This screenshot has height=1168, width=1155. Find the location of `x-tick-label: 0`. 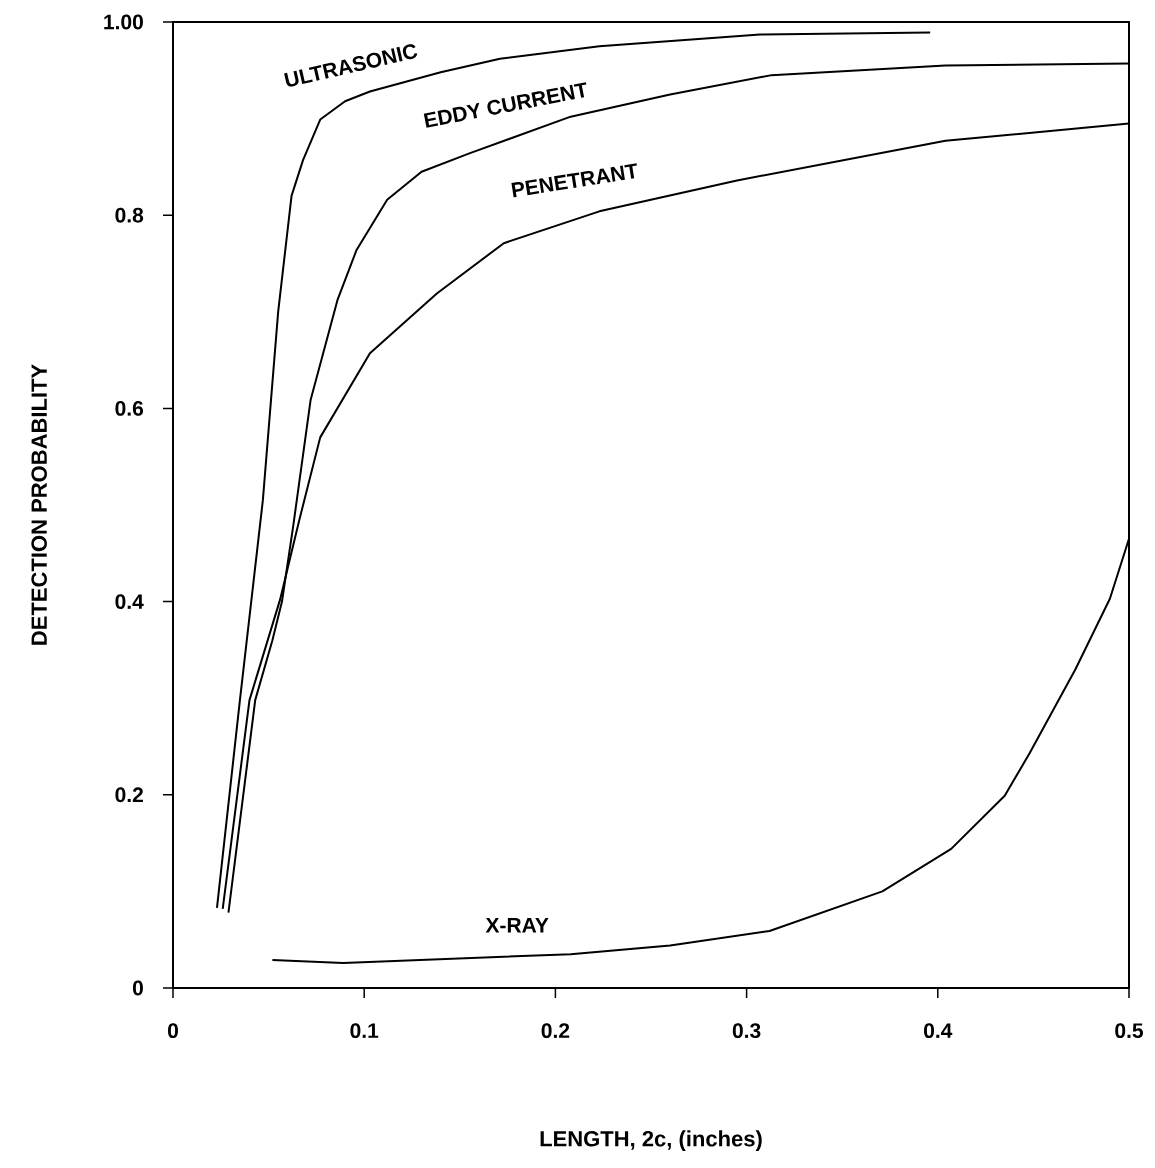

x-tick-label: 0 is located at coordinates (172, 1031).